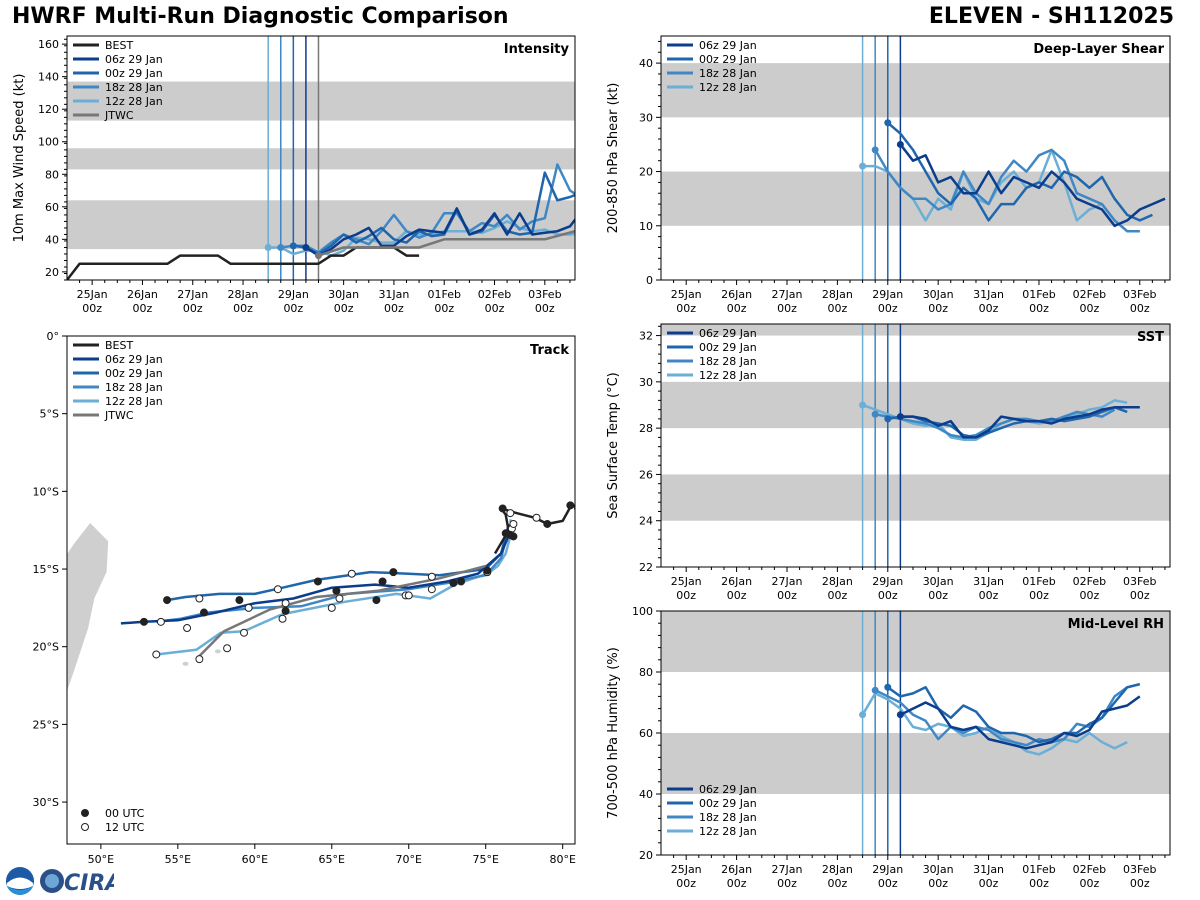  What do you see at coordinates (613, 733) in the screenshot?
I see `y-axis-label: 700-500 hPa Humidity (%)` at bounding box center [613, 733].